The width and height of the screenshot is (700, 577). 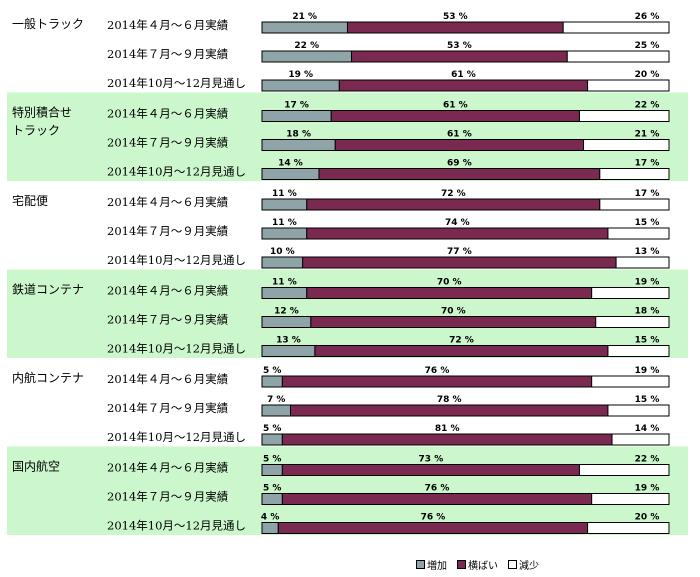 What do you see at coordinates (647, 46) in the screenshot?
I see `data-label: 25 %` at bounding box center [647, 46].